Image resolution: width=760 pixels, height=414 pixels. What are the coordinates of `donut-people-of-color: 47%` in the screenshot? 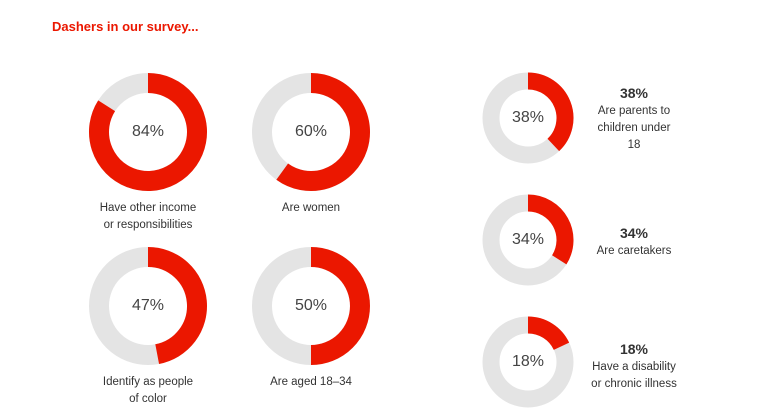 It's located at (148, 306).